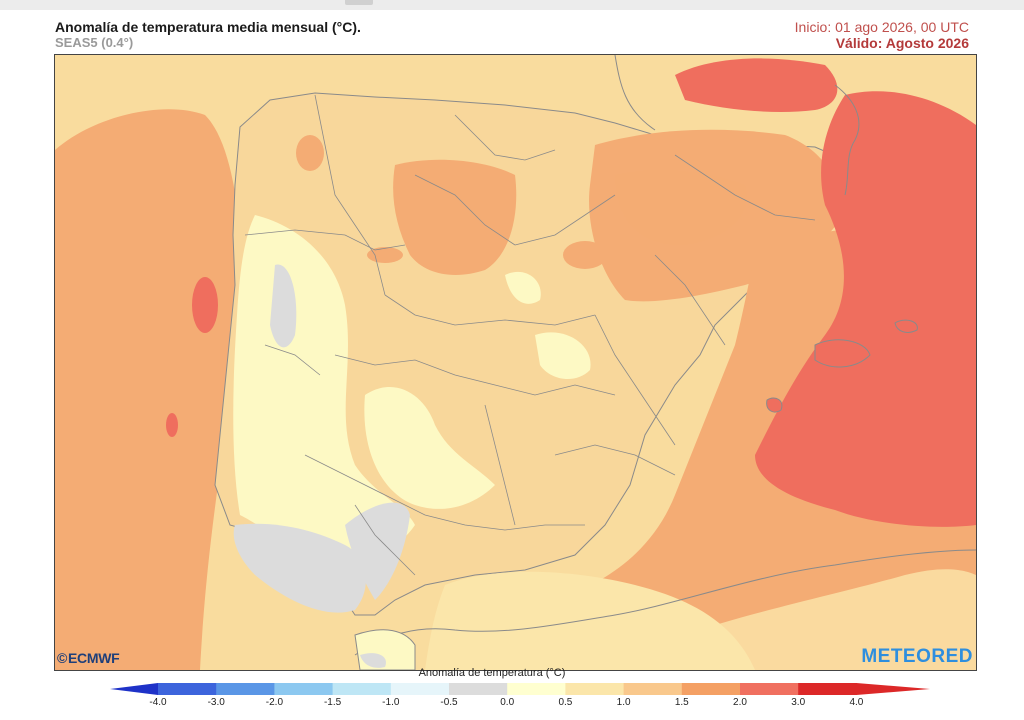 The image size is (1024, 720). Describe the element at coordinates (94, 42) in the screenshot. I see `map-subtitle: SEAS5 (0.4°)` at that location.